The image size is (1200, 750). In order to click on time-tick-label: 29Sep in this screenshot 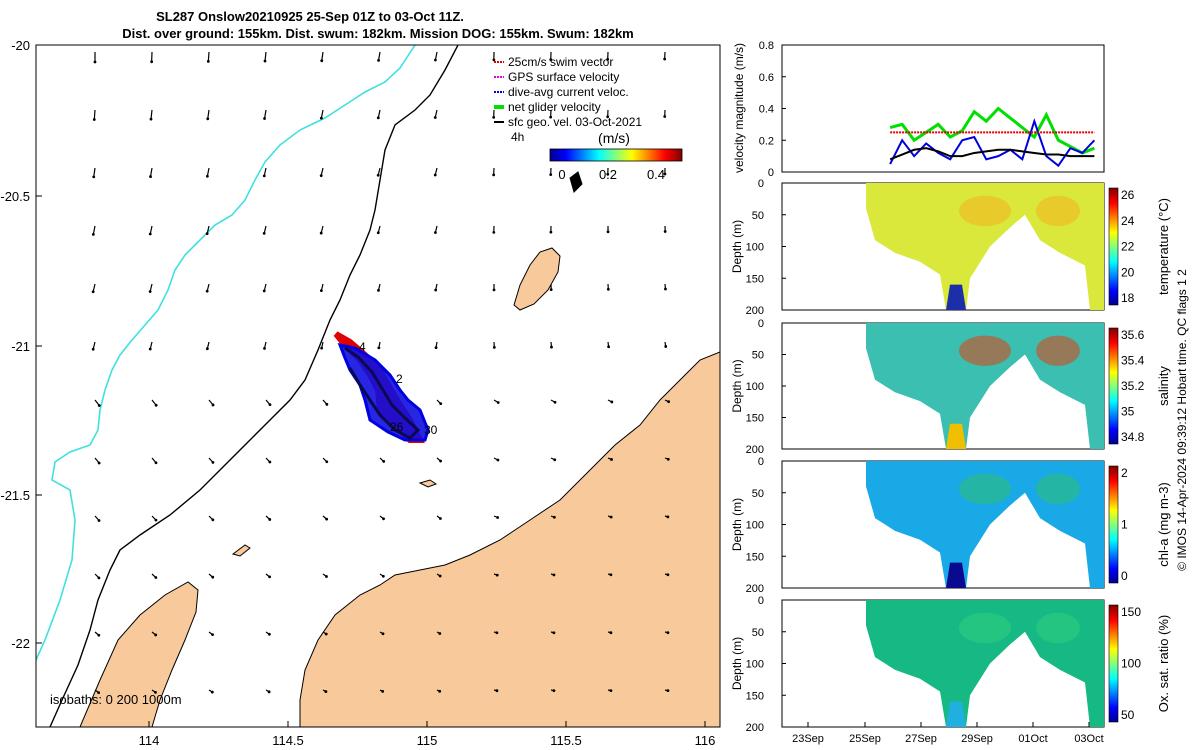, I will do `click(977, 739)`.